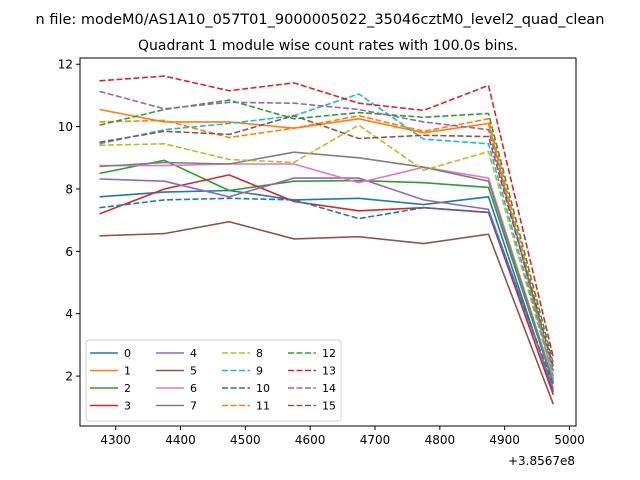 The width and height of the screenshot is (640, 480). Describe the element at coordinates (127, 388) in the screenshot. I see `legend-label-2: 2` at that location.